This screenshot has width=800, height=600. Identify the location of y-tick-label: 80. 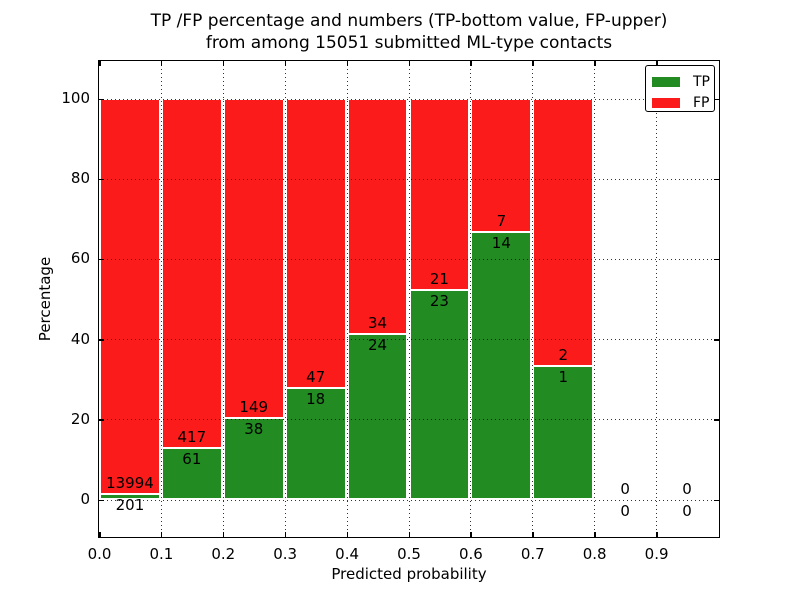
(80, 178).